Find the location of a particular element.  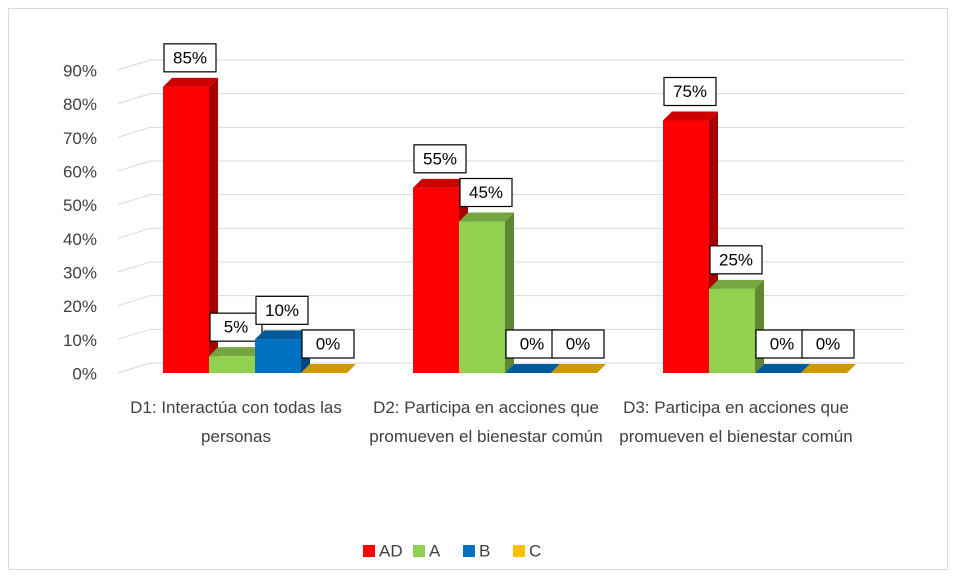

data-label: 25% is located at coordinates (736, 259).